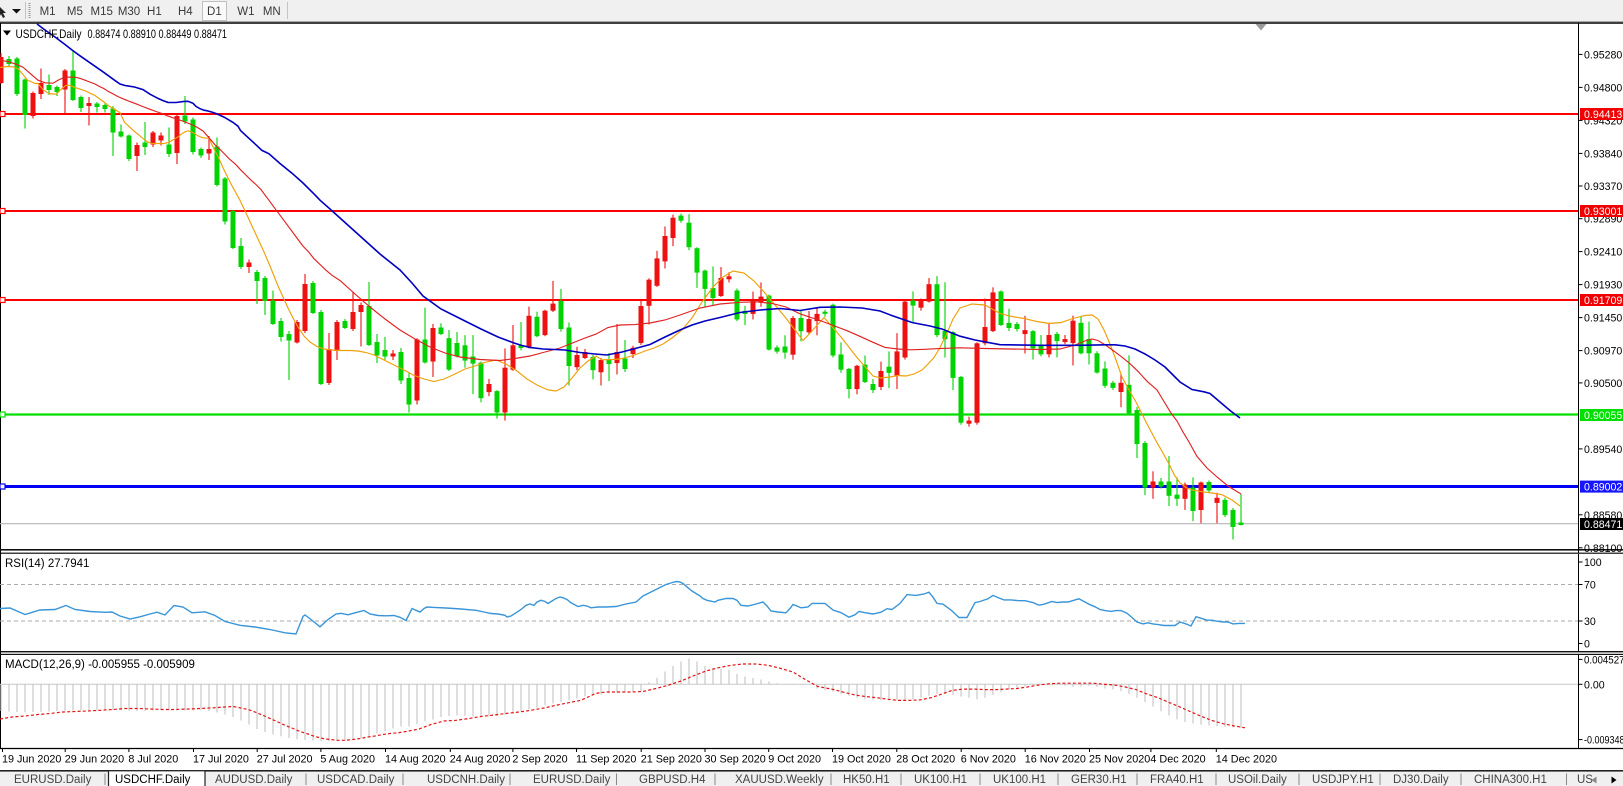  What do you see at coordinates (1055, 760) in the screenshot?
I see `svg-text: 16 Nov 2020` at bounding box center [1055, 760].